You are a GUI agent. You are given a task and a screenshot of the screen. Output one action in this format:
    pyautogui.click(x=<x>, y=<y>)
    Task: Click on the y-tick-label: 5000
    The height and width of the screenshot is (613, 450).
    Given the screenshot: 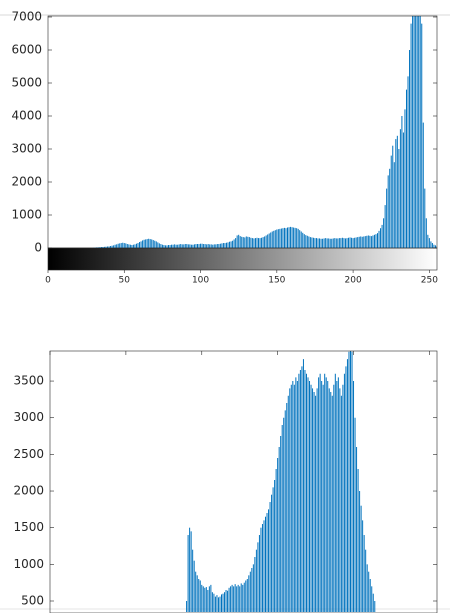 What is the action you would take?
    pyautogui.click(x=26, y=83)
    